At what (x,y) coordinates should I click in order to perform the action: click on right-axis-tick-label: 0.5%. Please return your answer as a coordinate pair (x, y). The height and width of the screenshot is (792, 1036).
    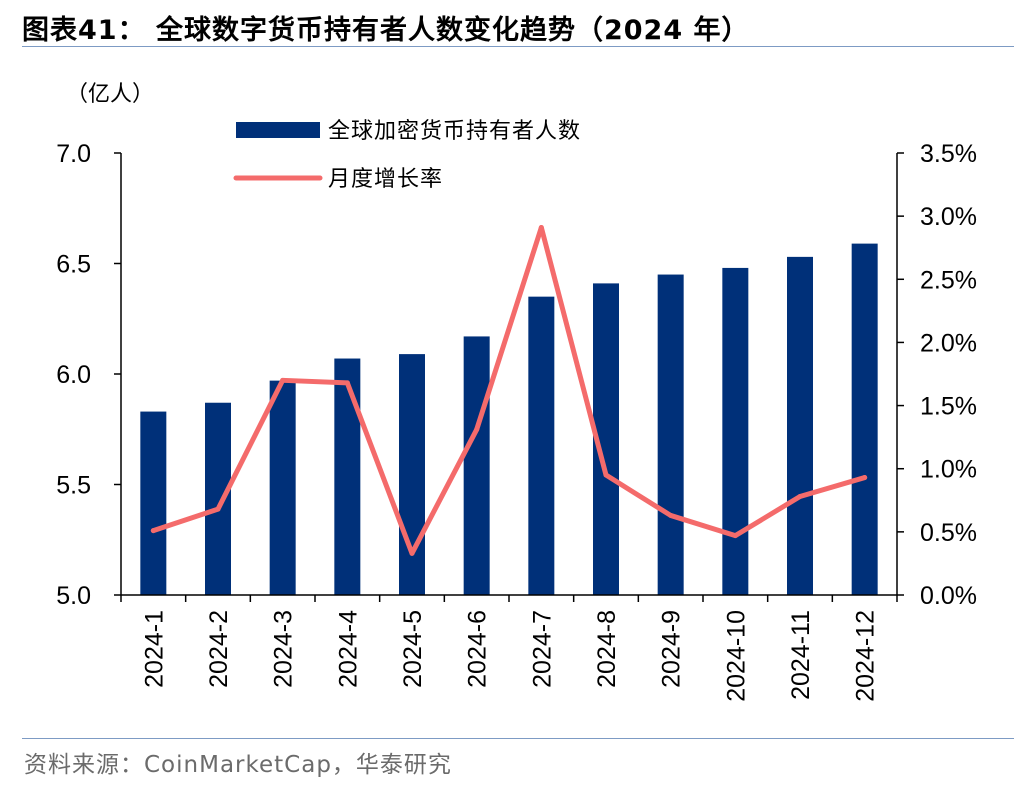
    Looking at the image, I should click on (948, 533).